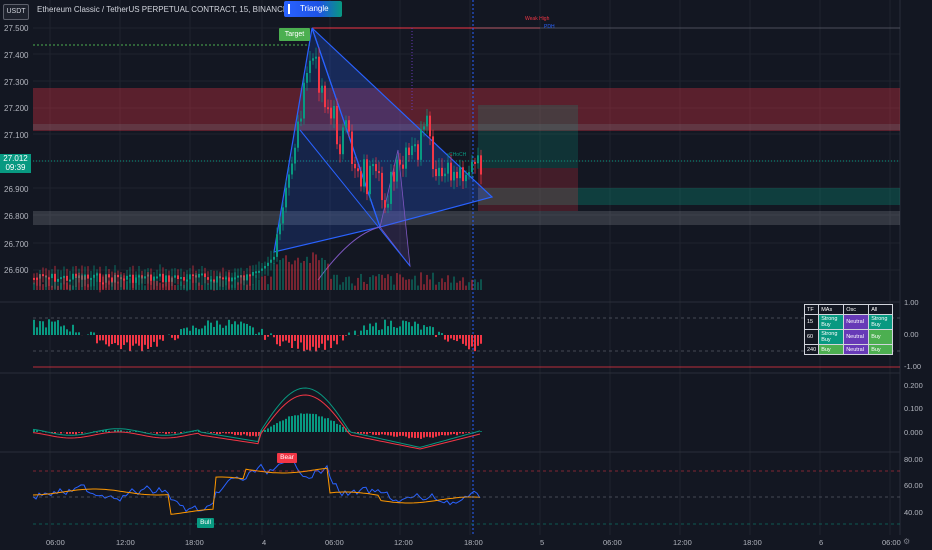  What do you see at coordinates (16, 135) in the screenshot?
I see `price-label: 27.100` at bounding box center [16, 135].